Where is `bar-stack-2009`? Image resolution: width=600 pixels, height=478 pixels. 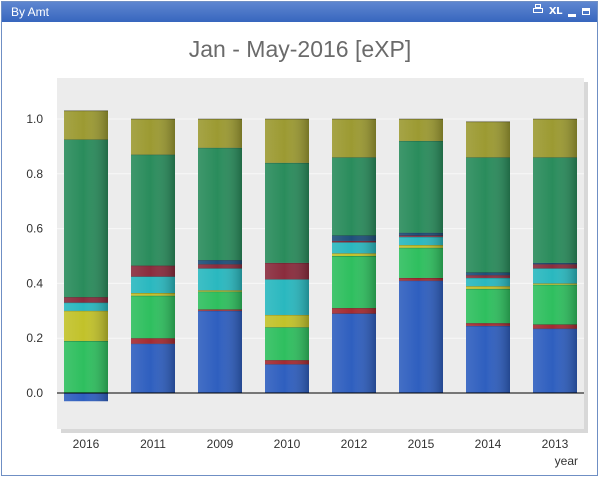 bar-stack-2009 is located at coordinates (220, 255).